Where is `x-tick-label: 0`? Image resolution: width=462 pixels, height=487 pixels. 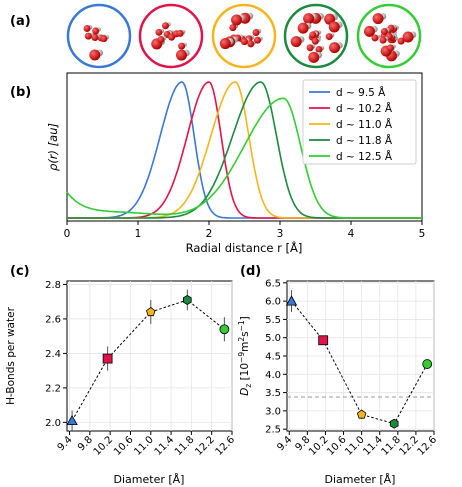 x-tick-label: 0 is located at coordinates (67, 234).